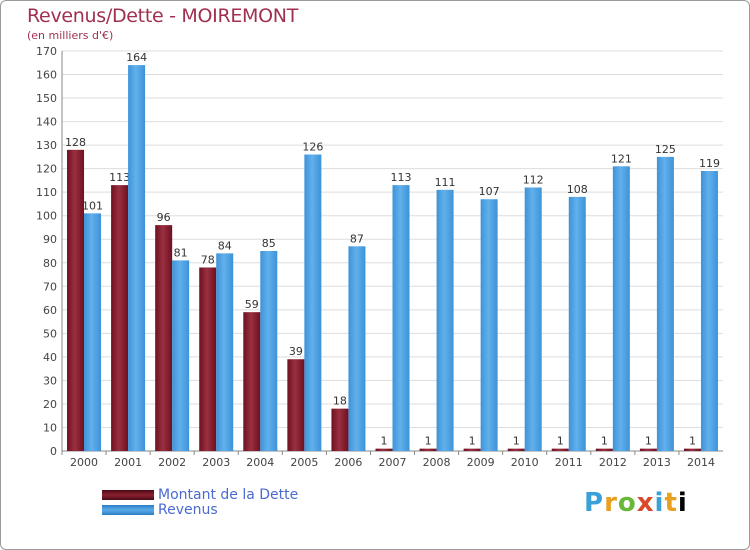  Describe the element at coordinates (569, 462) in the screenshot. I see `x-tick-label: 2011` at that location.